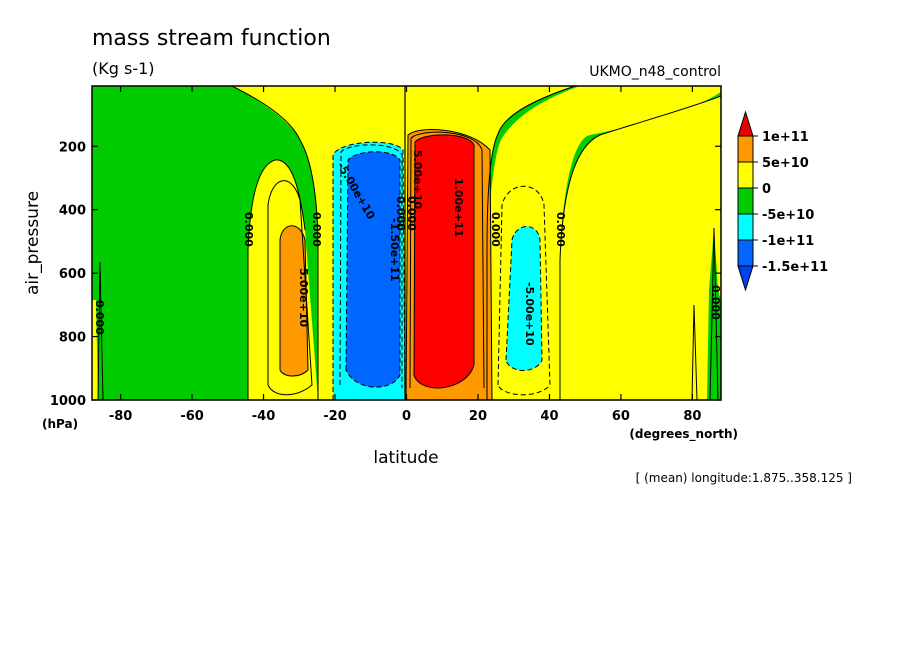 Image resolution: width=904 pixels, height=654 pixels. I want to click on north-hadley-red, so click(444, 261).